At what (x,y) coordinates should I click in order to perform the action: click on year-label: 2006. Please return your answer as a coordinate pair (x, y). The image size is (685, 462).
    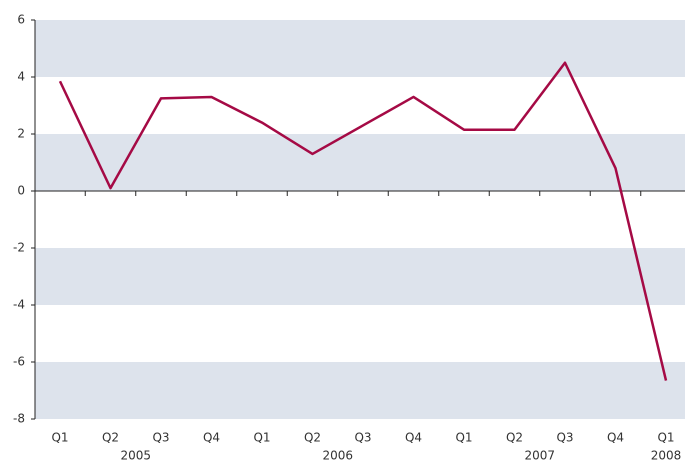
    Looking at the image, I should click on (337, 455).